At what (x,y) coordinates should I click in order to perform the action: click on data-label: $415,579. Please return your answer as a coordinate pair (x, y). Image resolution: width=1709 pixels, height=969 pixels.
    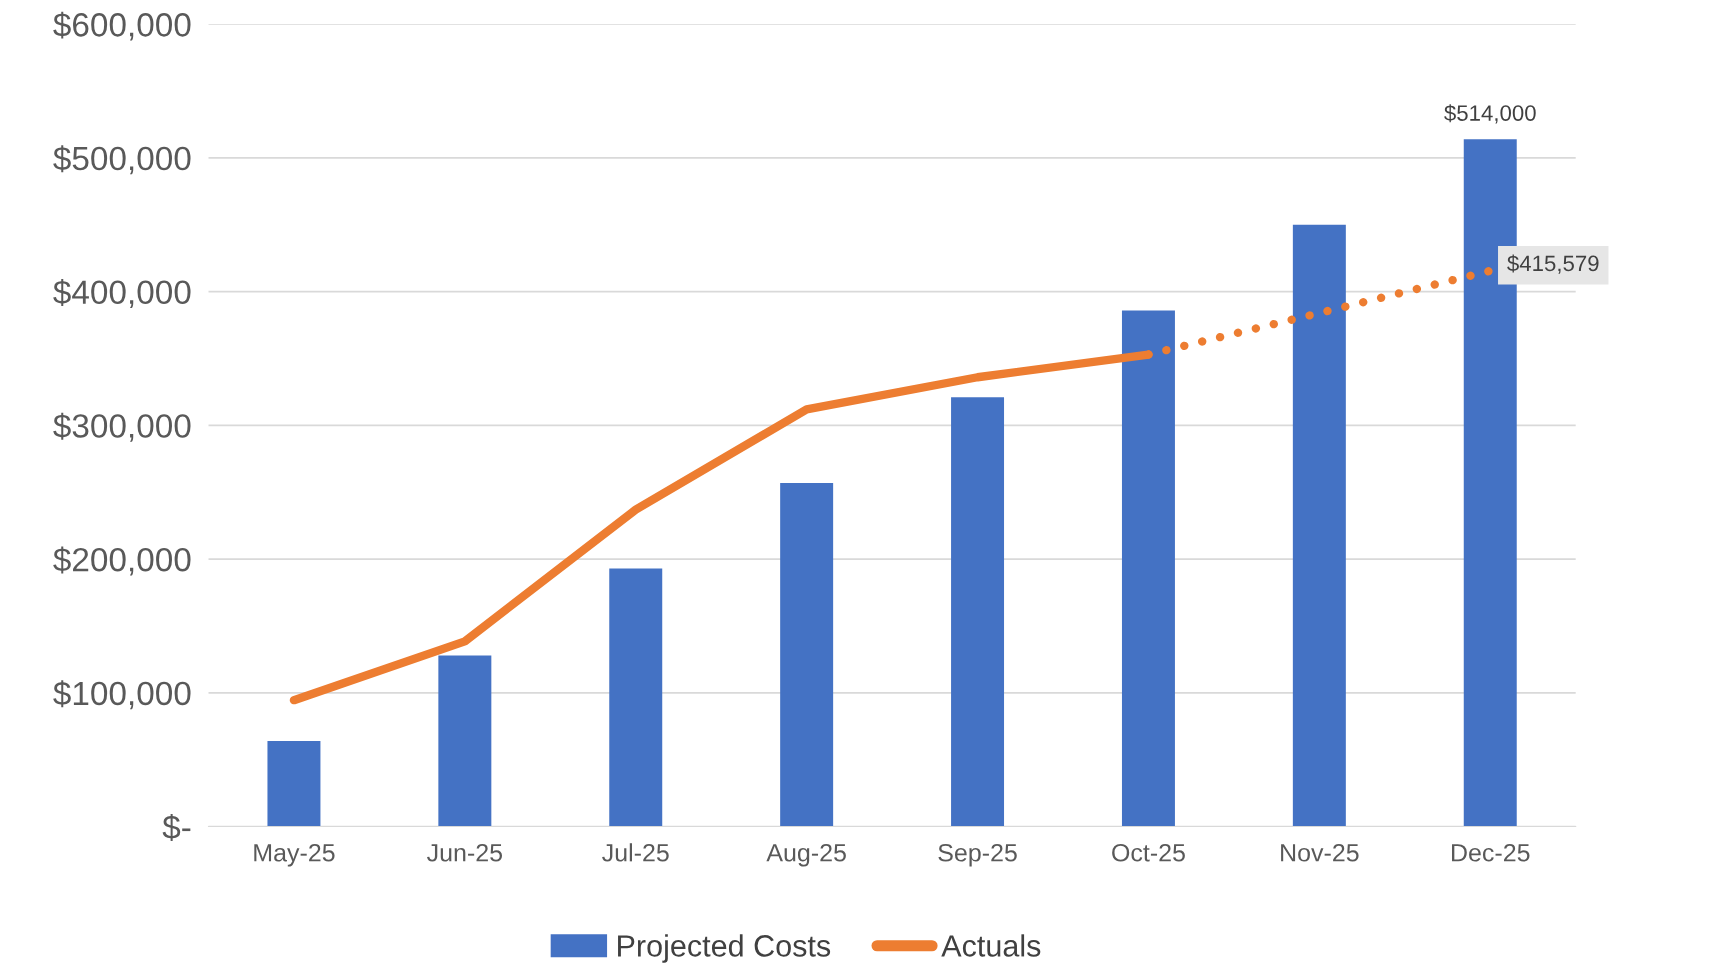
    Looking at the image, I should click on (1553, 264).